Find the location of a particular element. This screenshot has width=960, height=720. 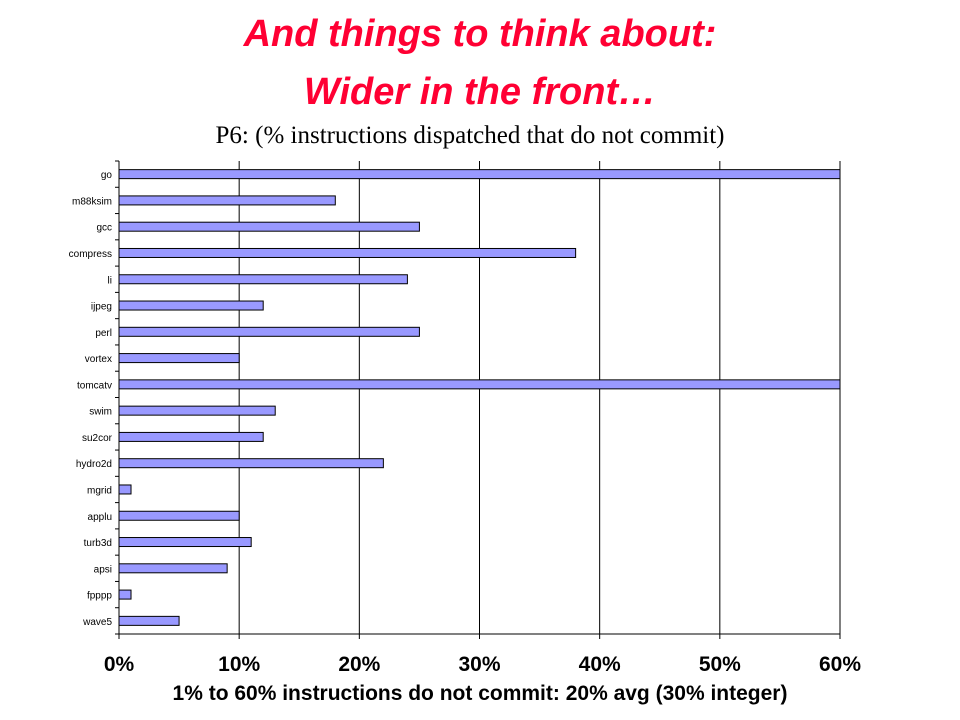

bar-gcc is located at coordinates (269, 226).